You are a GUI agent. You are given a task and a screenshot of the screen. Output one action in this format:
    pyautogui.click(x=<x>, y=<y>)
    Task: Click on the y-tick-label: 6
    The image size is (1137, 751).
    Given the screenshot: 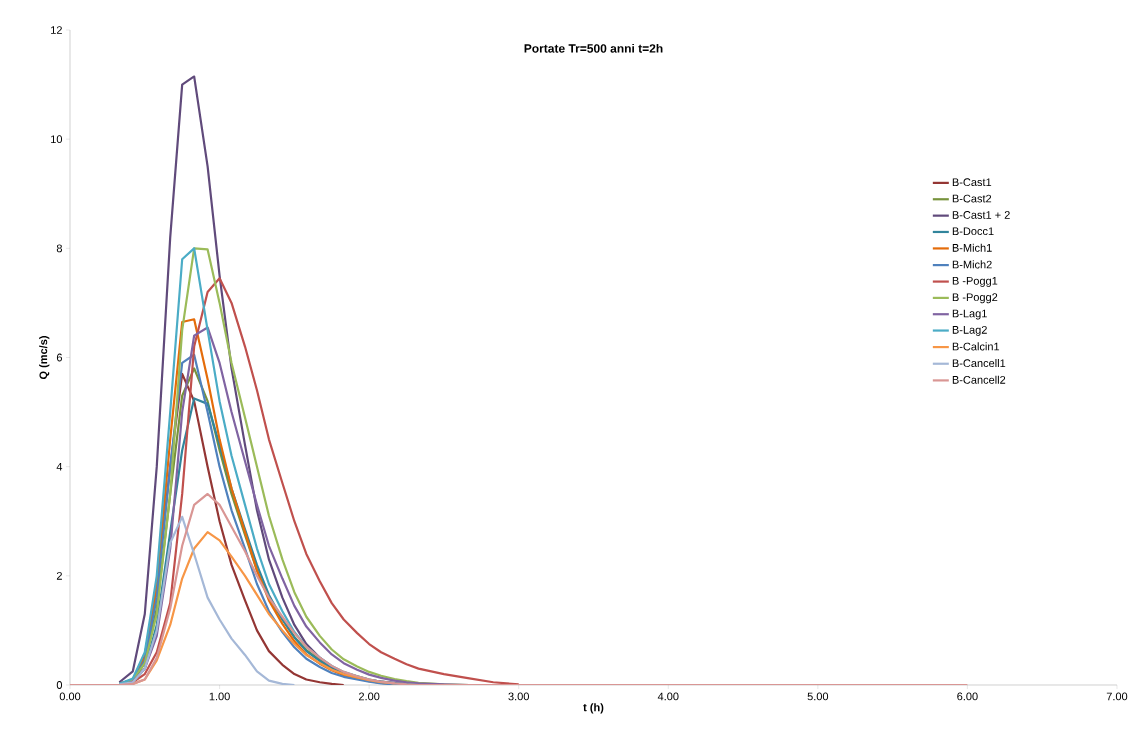 What is the action you would take?
    pyautogui.click(x=59, y=357)
    